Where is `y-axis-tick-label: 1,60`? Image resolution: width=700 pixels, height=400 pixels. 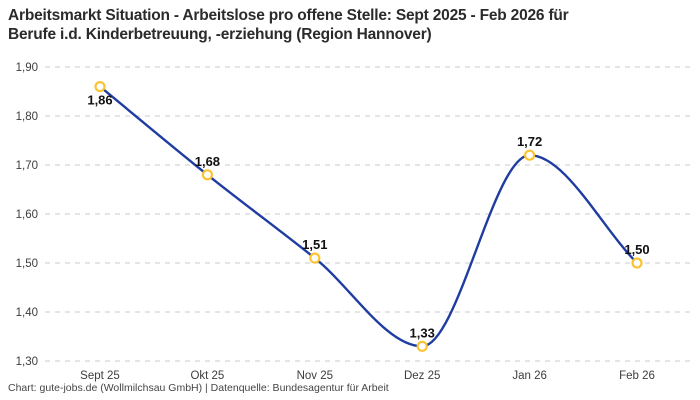
y-axis-tick-label: 1,60 is located at coordinates (27, 215).